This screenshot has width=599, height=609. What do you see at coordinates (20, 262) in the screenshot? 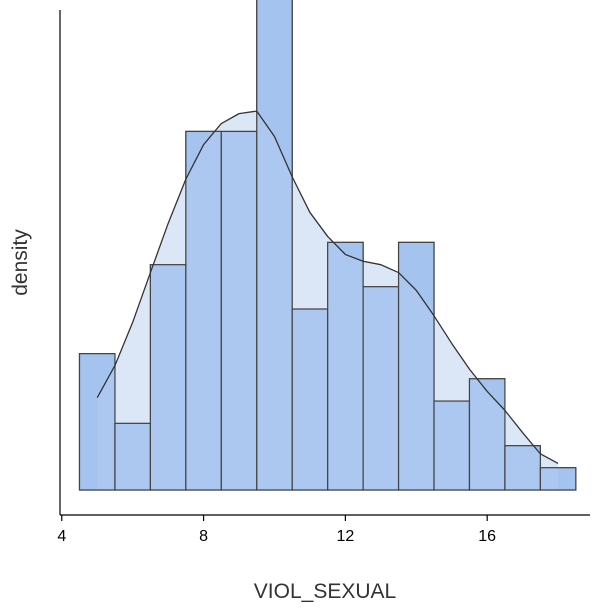
I see `y-axis-title: density` at bounding box center [20, 262].